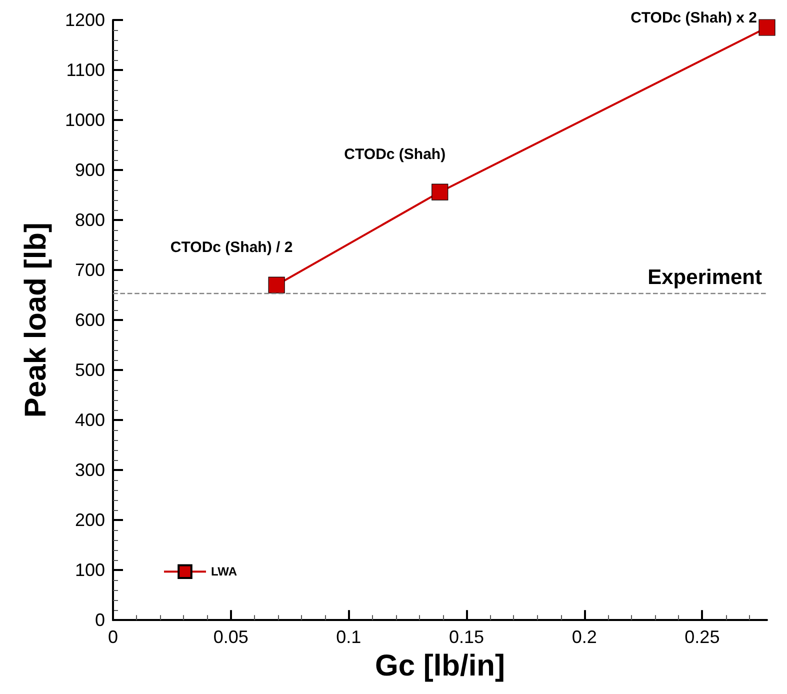  I want to click on y-tick-label: 700, so click(89, 270).